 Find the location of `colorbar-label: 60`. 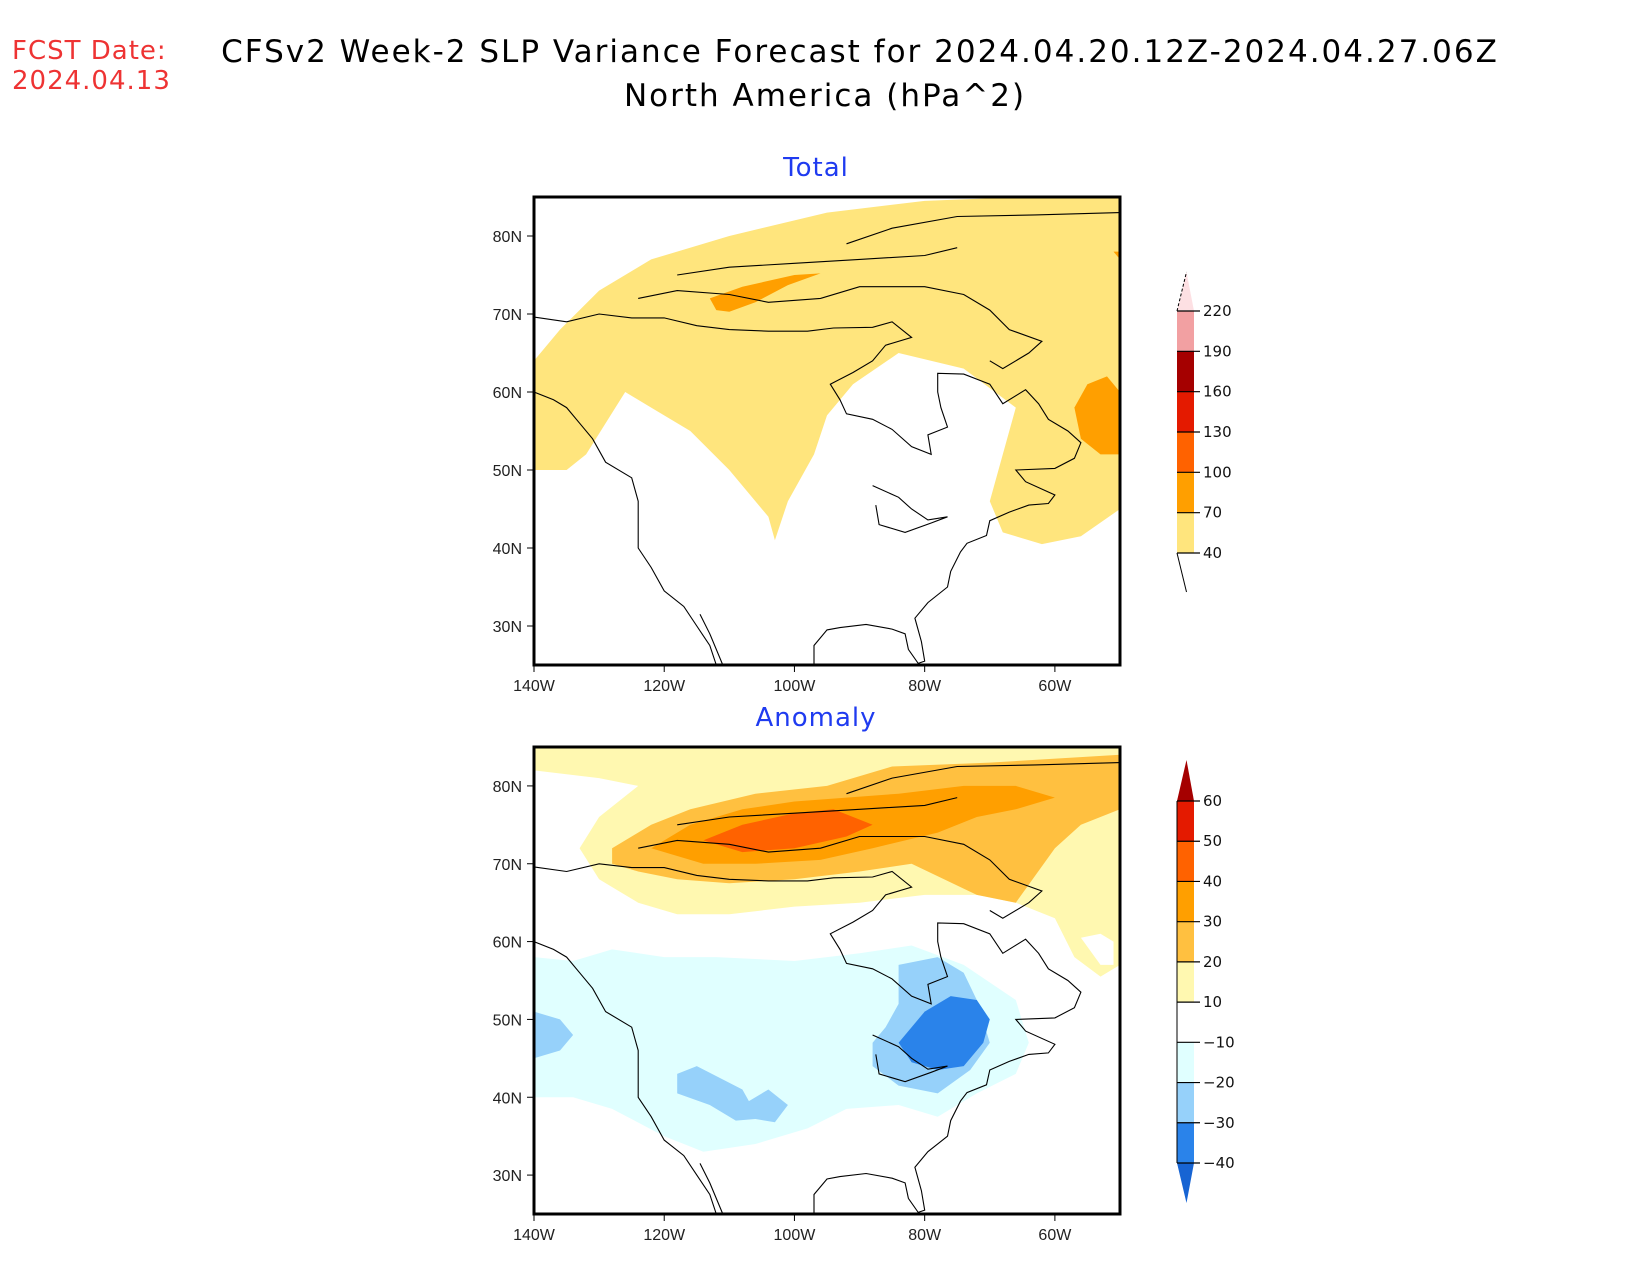

colorbar-label: 60 is located at coordinates (1212, 801).